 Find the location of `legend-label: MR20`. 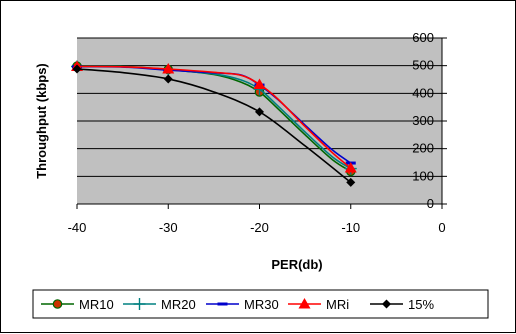

legend-label: MR20 is located at coordinates (178, 304).